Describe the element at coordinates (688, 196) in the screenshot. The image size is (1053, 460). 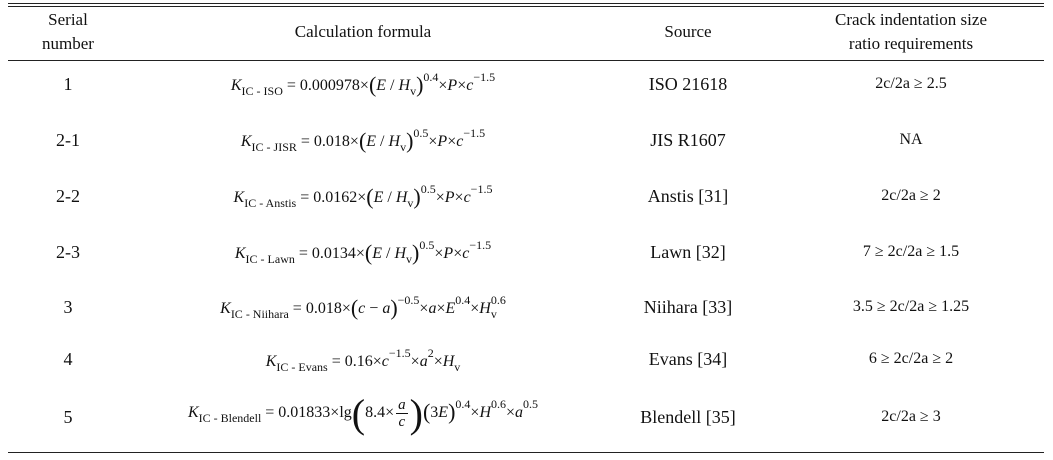
I see `row-2-2-source: Anstis [31]` at that location.